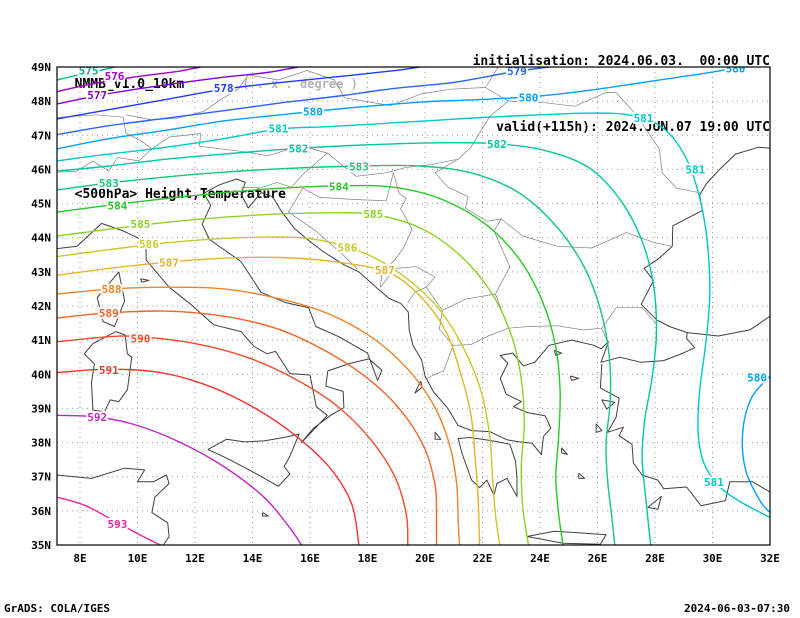 Image resolution: width=800 pixels, height=618 pixels. Describe the element at coordinates (138, 558) in the screenshot. I see `lon-tick-label: 10E` at that location.